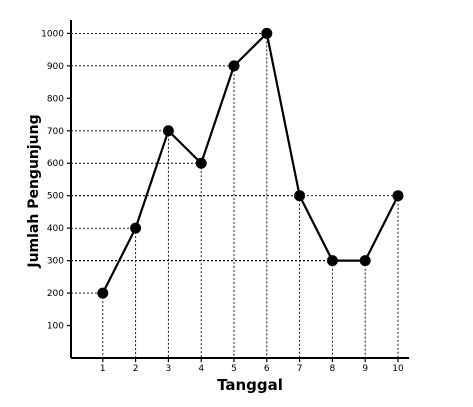  I want to click on y-tick-label: 400, so click(55, 229).